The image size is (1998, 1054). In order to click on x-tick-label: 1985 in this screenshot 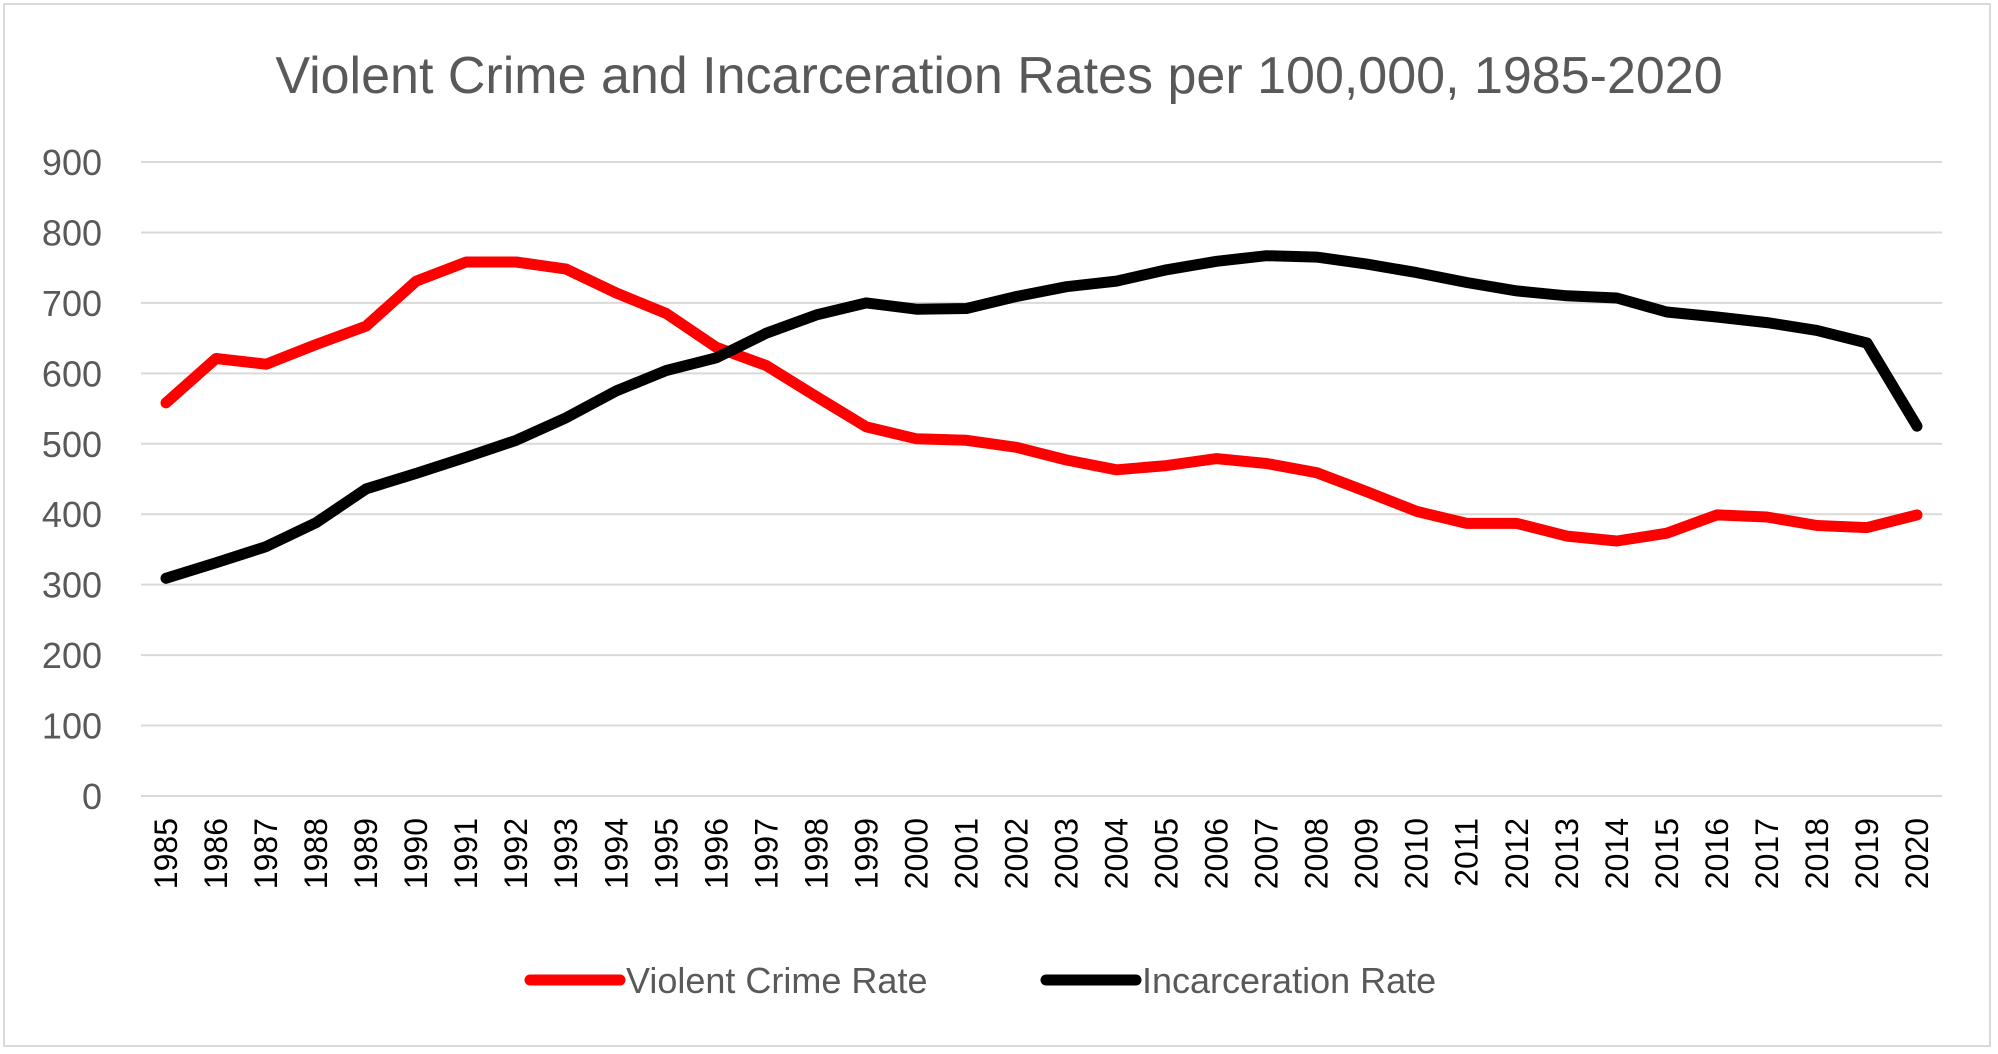, I will do `click(166, 853)`.